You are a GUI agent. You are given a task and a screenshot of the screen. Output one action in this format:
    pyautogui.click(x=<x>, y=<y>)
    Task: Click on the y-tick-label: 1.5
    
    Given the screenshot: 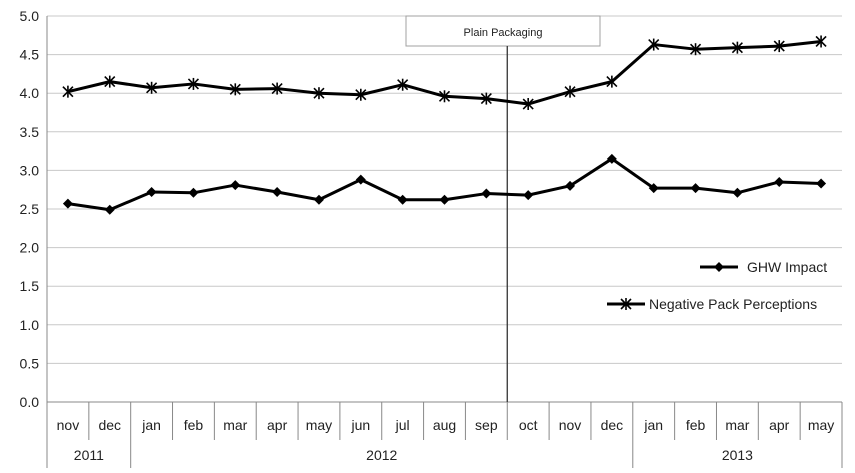 What is the action you would take?
    pyautogui.click(x=30, y=286)
    